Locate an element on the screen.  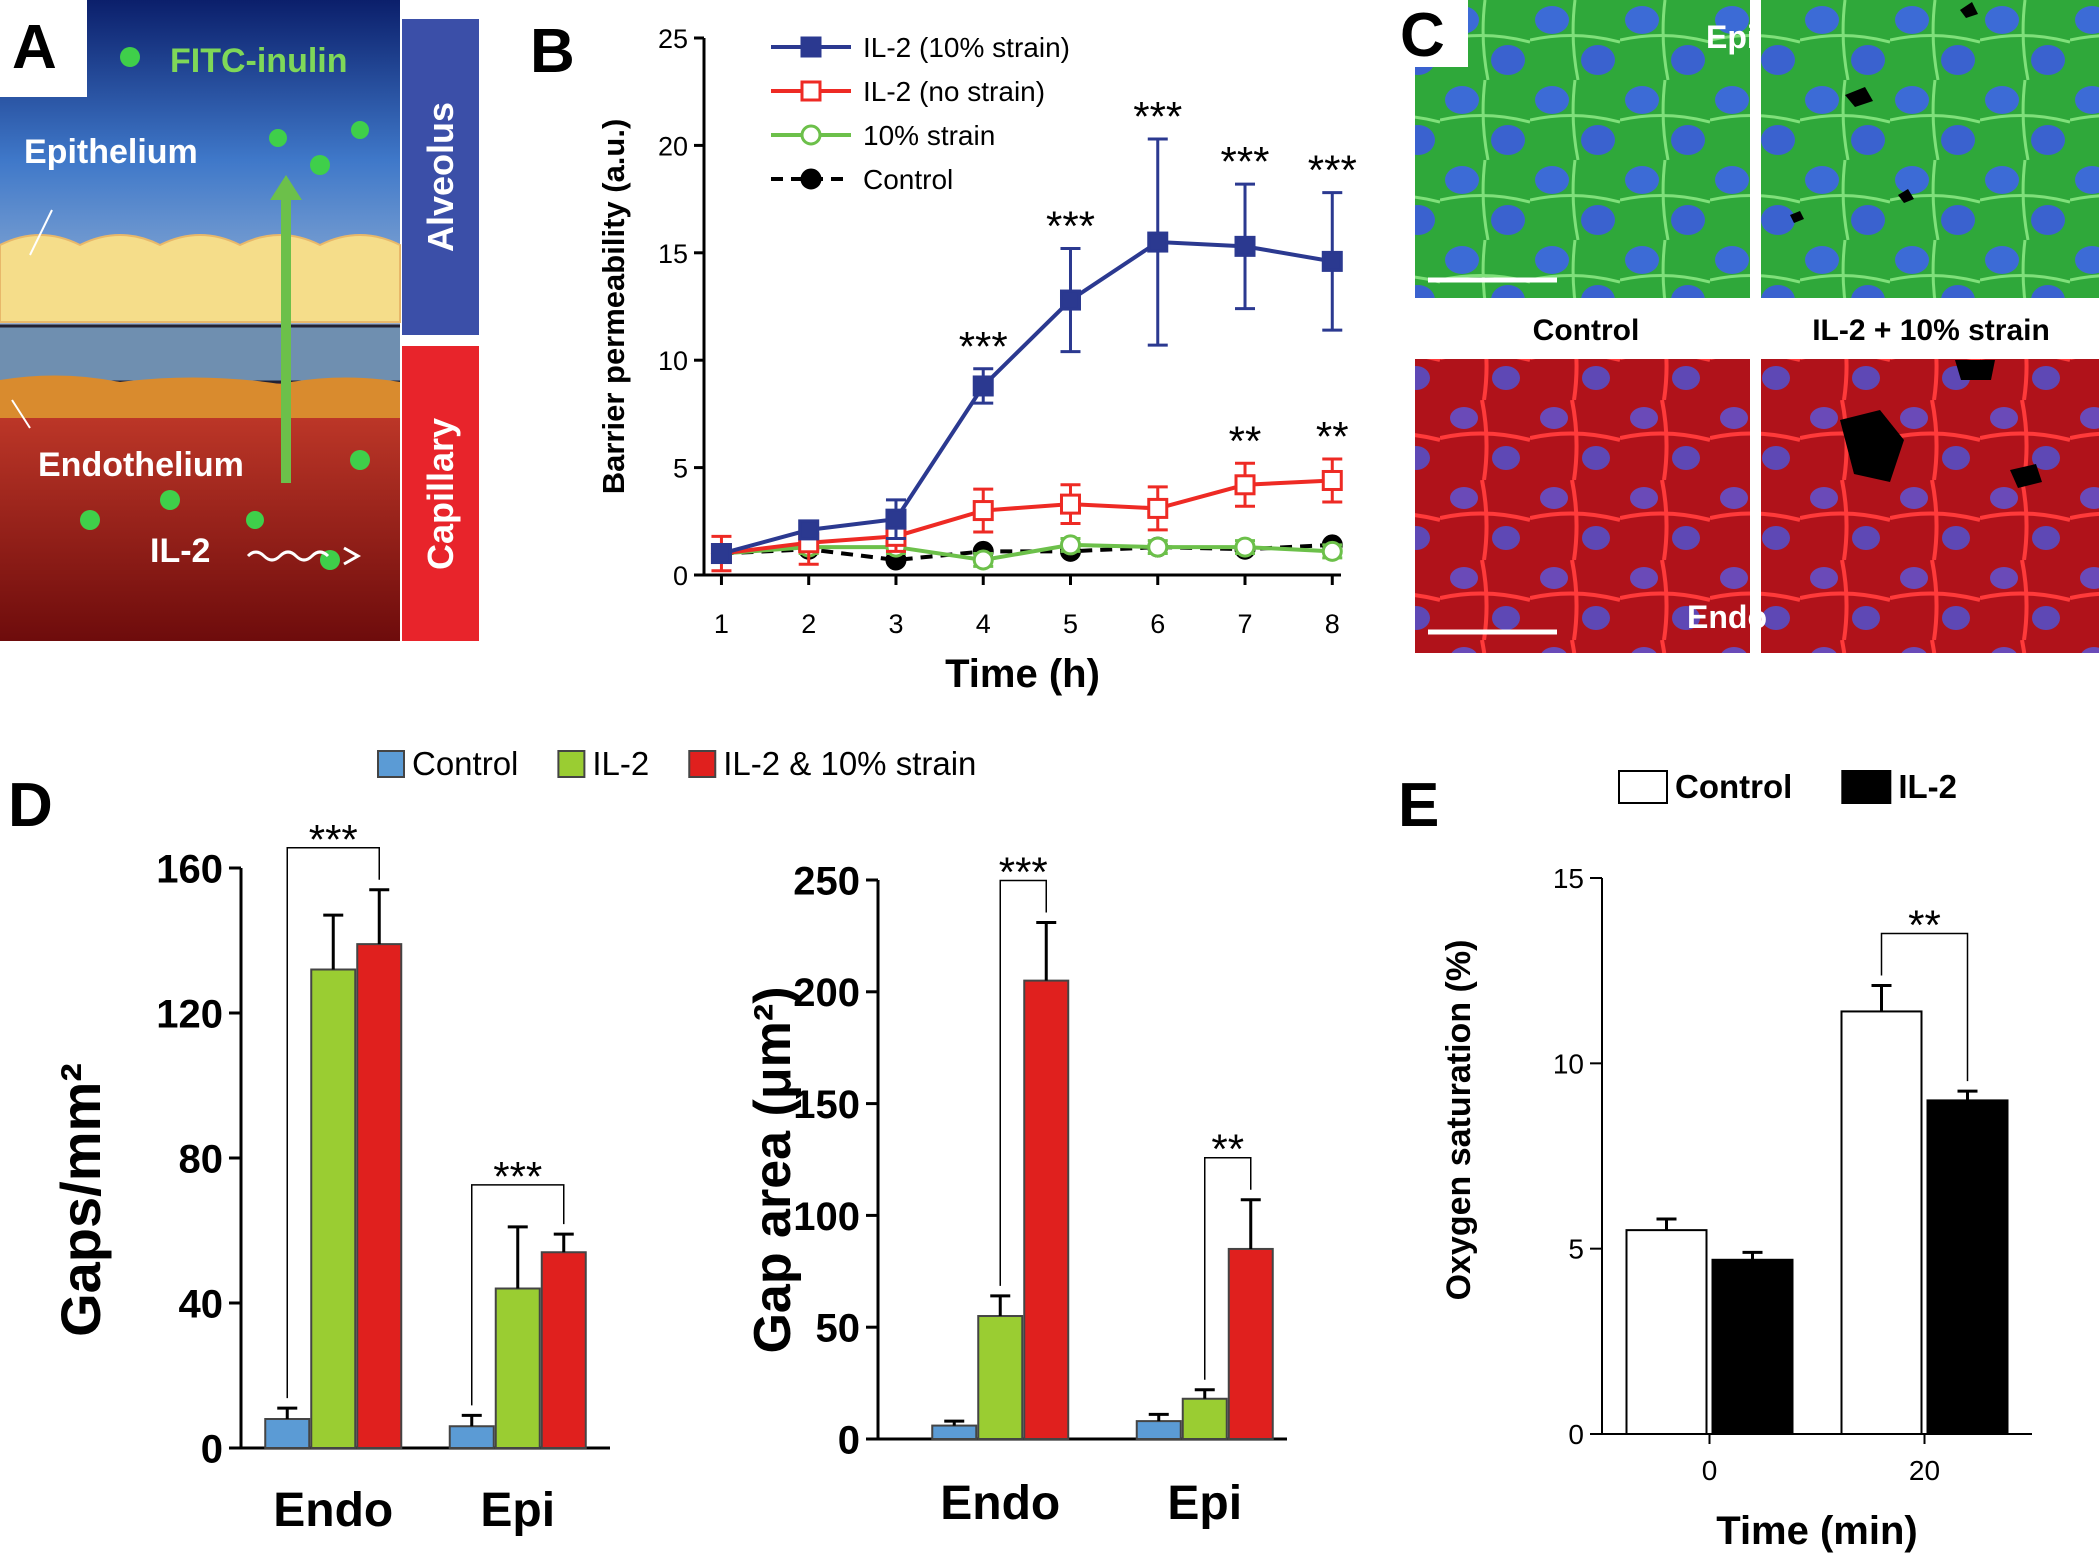
panel-label: A is located at coordinates (34, 47).